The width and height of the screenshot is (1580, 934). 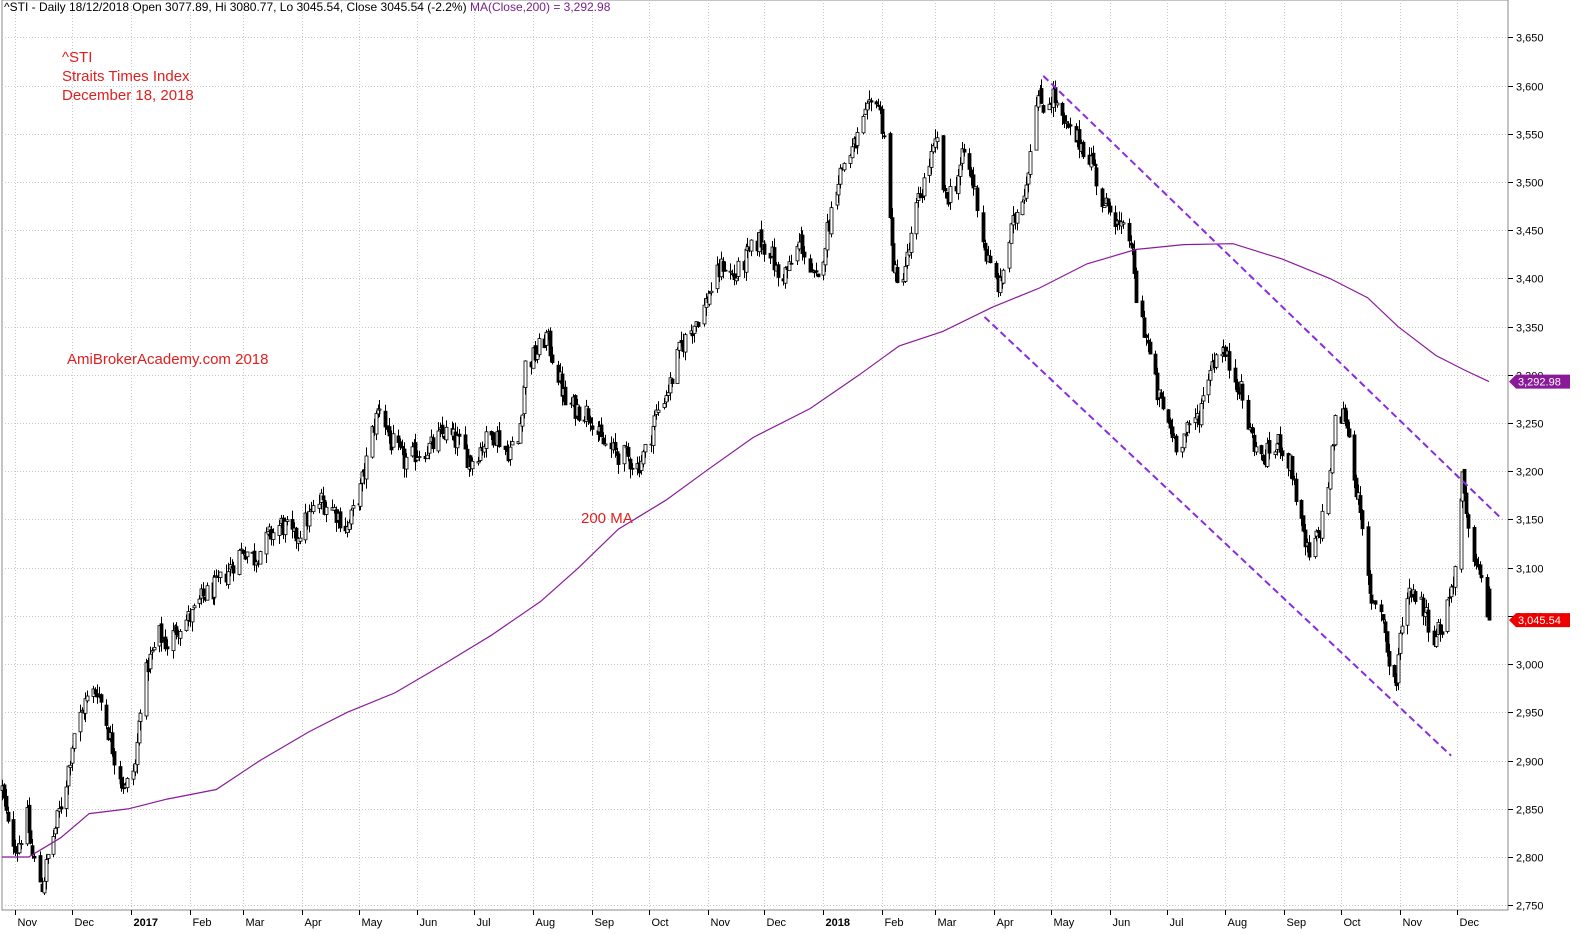 What do you see at coordinates (1352, 923) in the screenshot?
I see `x-tick-label: Oct` at bounding box center [1352, 923].